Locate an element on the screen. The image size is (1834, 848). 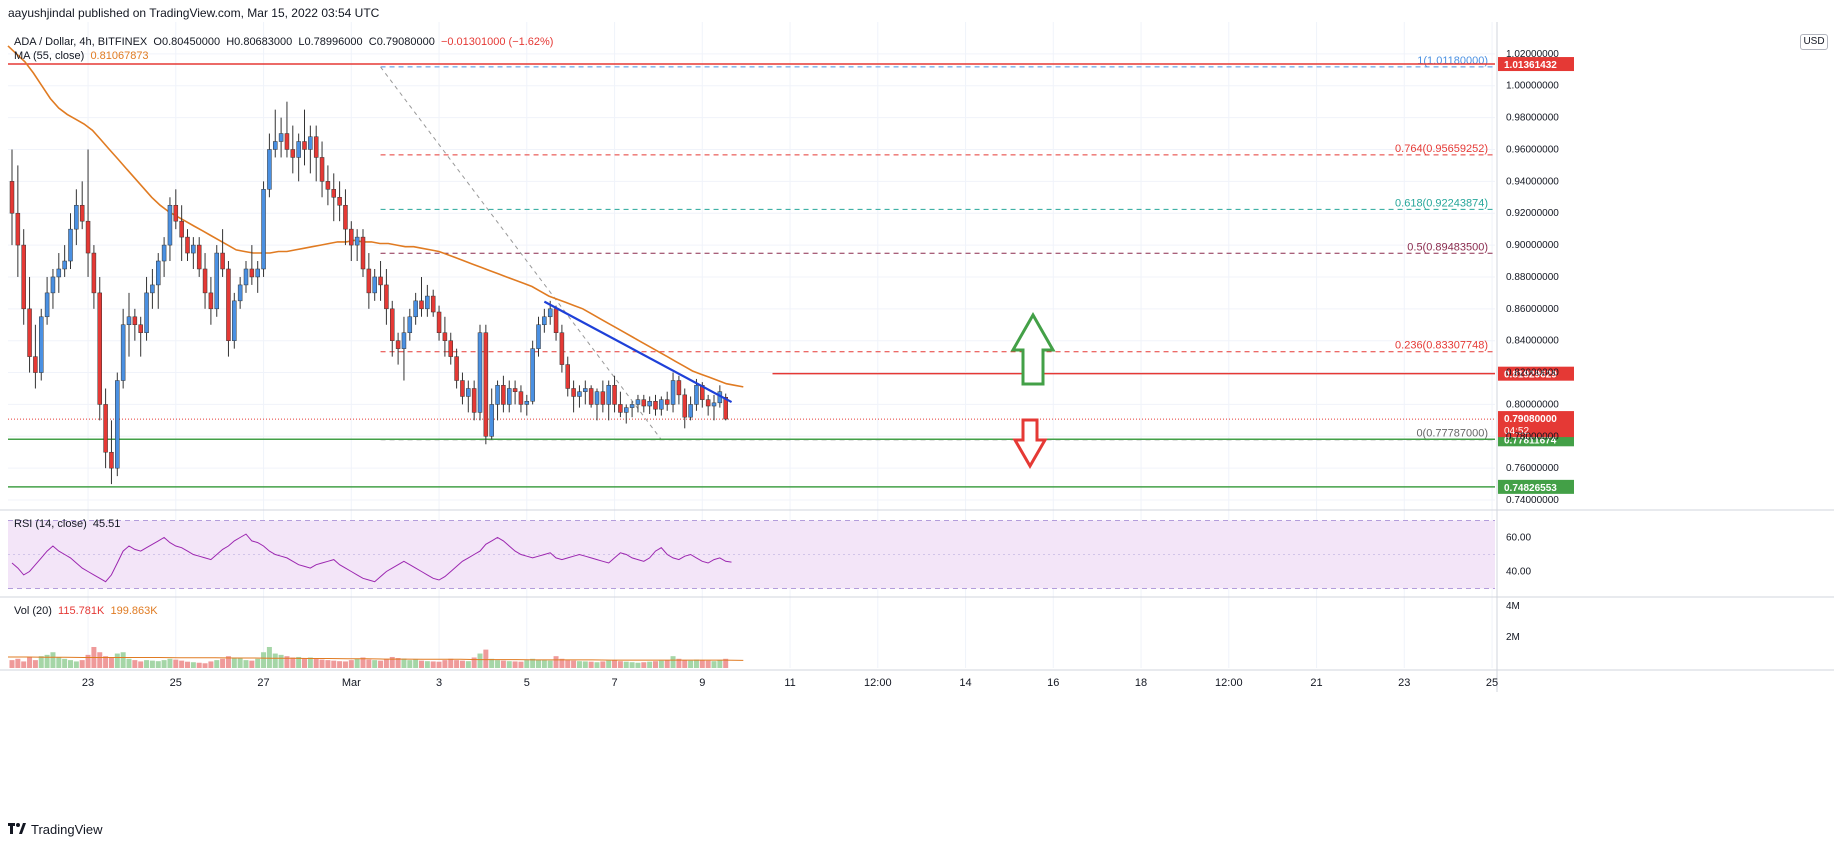
volume-ma-line is located at coordinates (376, 658).